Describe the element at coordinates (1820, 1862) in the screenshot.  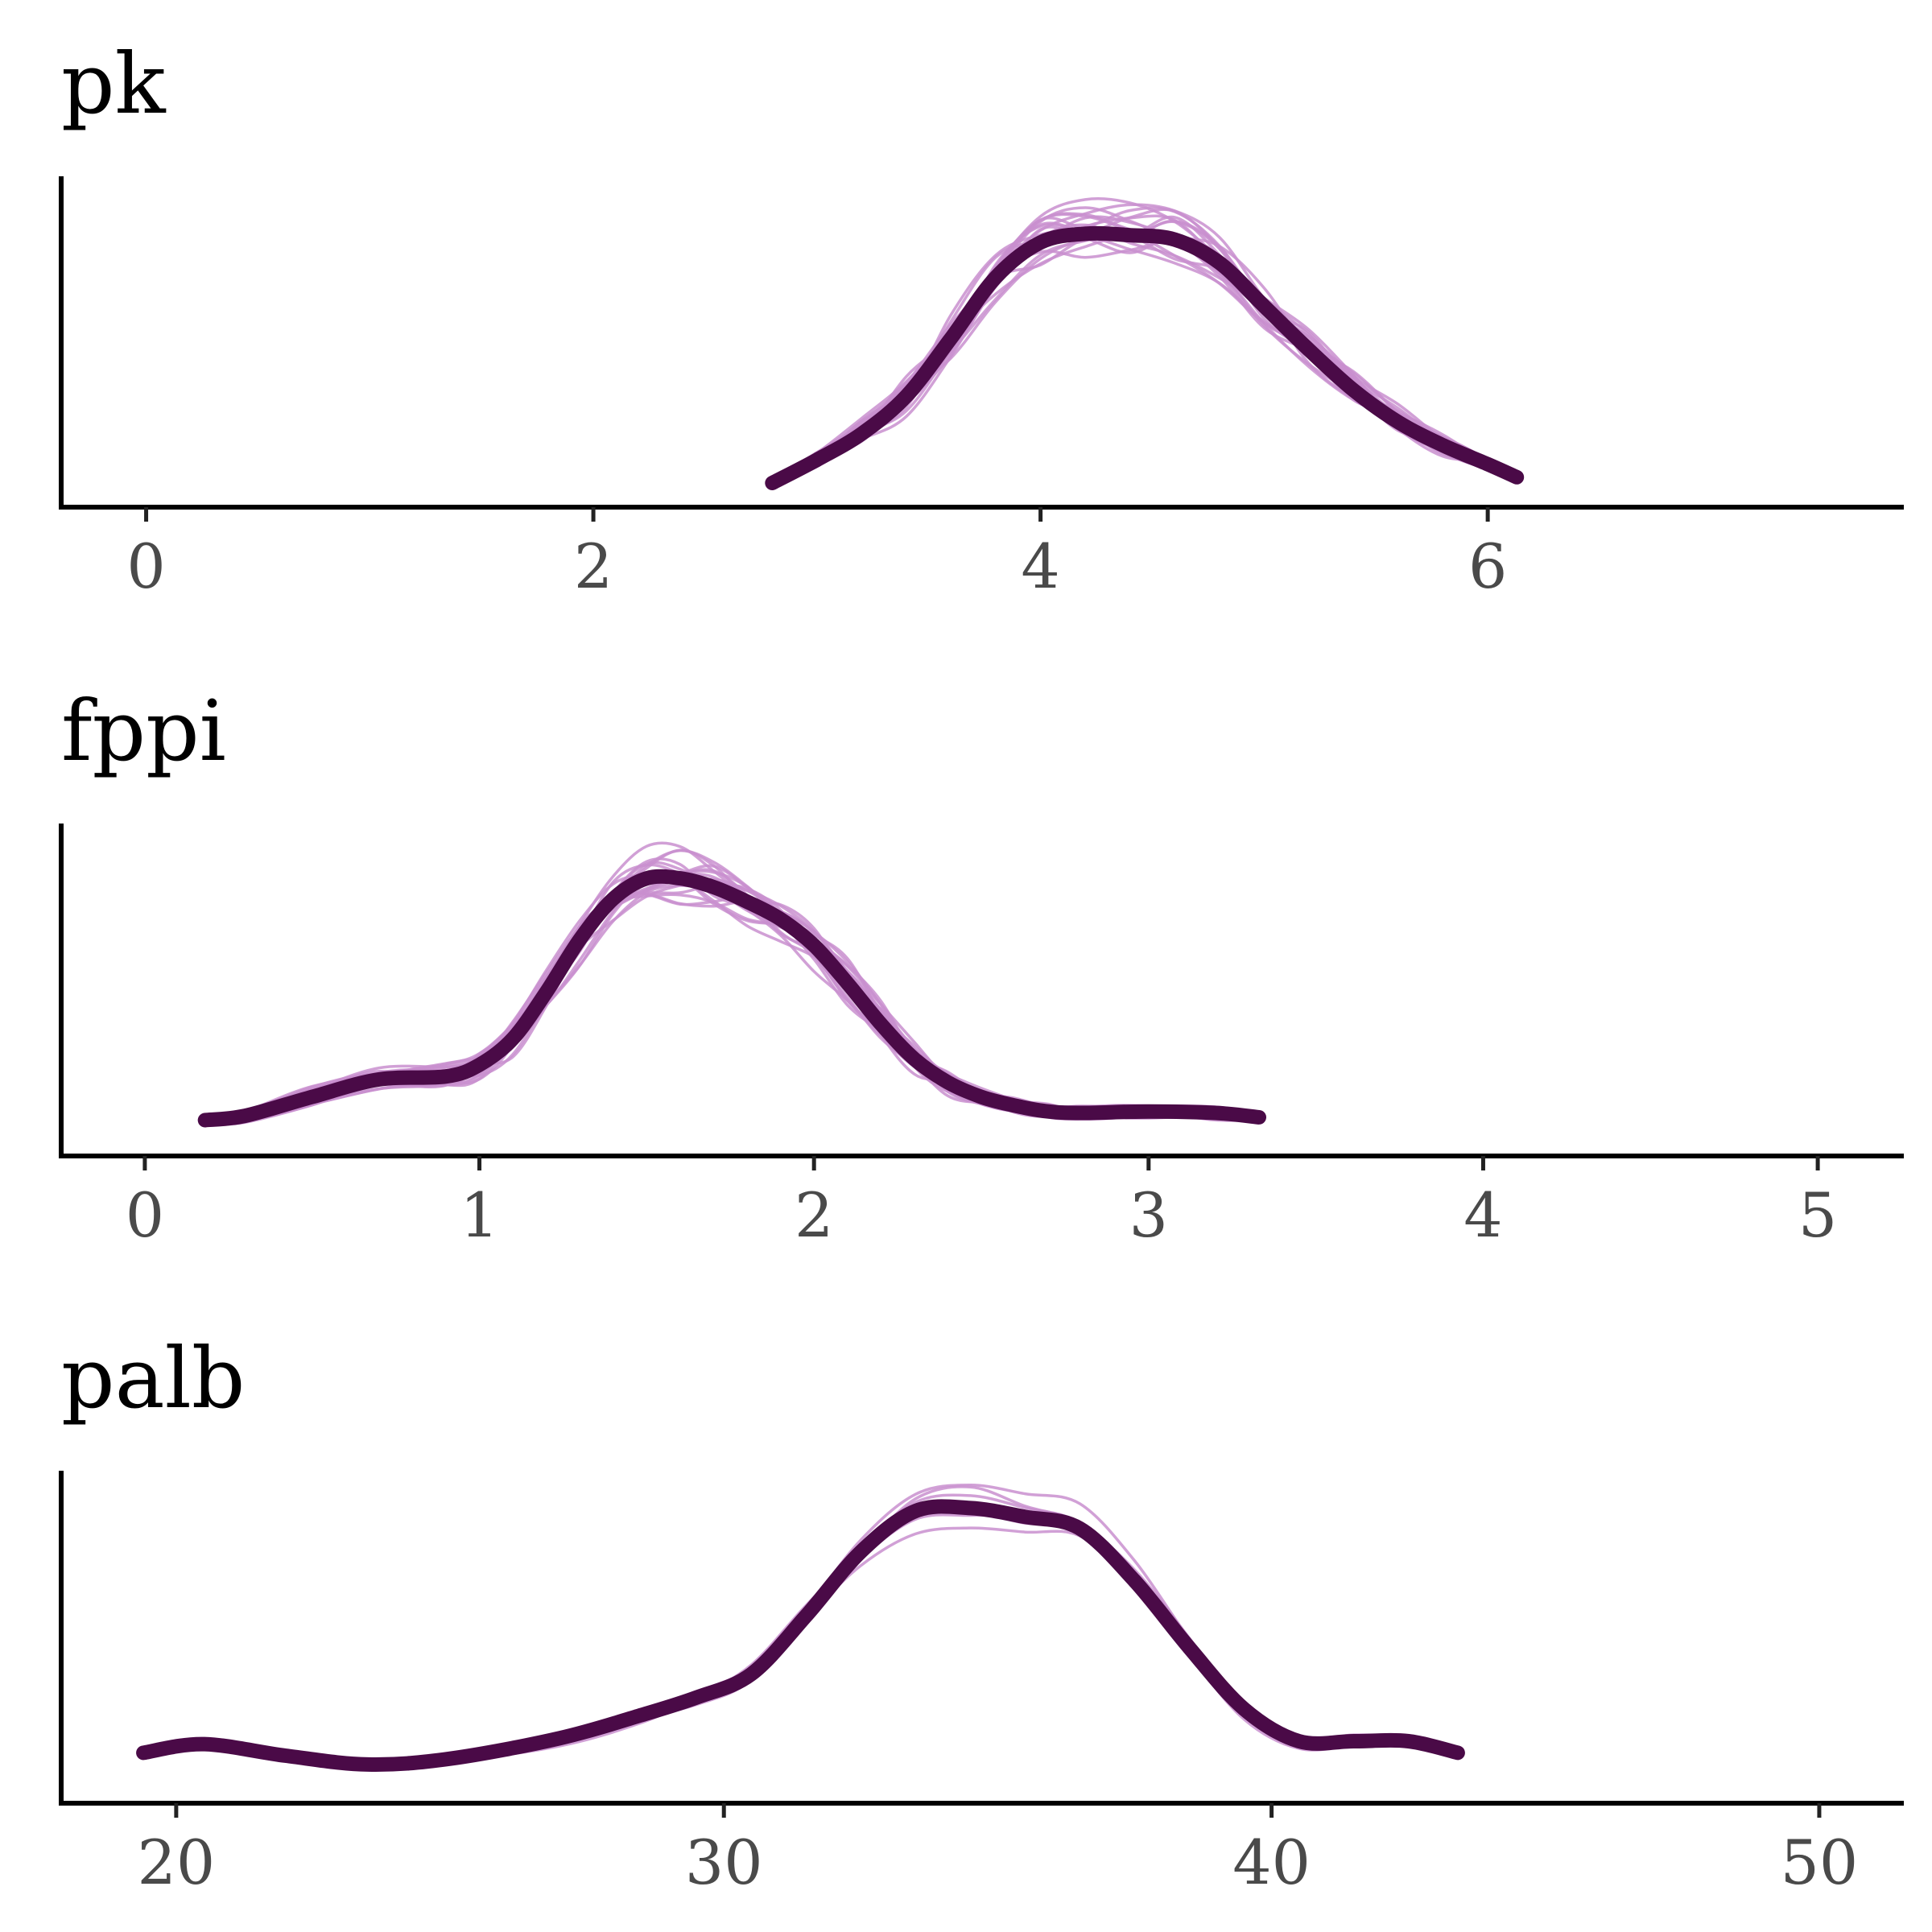
I see `x-tick-label: 50` at that location.